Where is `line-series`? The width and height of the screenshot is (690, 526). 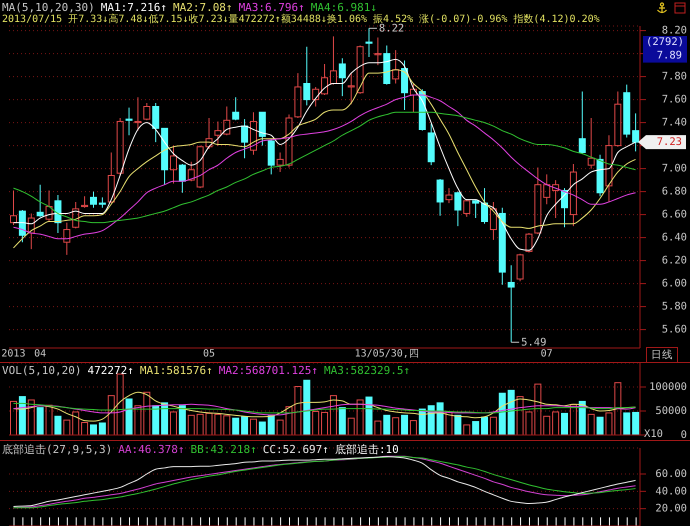
line-series is located at coordinates (324, 407).